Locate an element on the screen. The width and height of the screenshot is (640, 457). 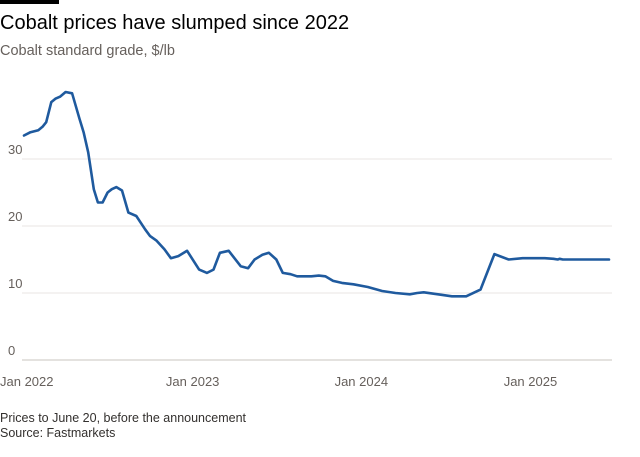
x-tick-label: Jan 2024 is located at coordinates (362, 381).